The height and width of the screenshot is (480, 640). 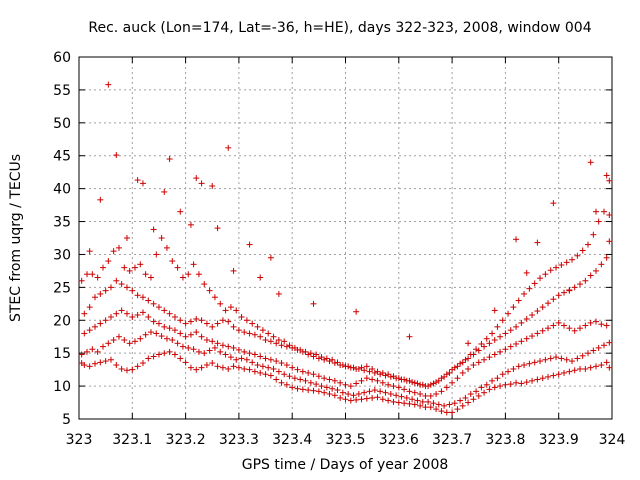 What do you see at coordinates (345, 465) in the screenshot?
I see `x-axis-label: GPS time / Days of year 2008` at bounding box center [345, 465].